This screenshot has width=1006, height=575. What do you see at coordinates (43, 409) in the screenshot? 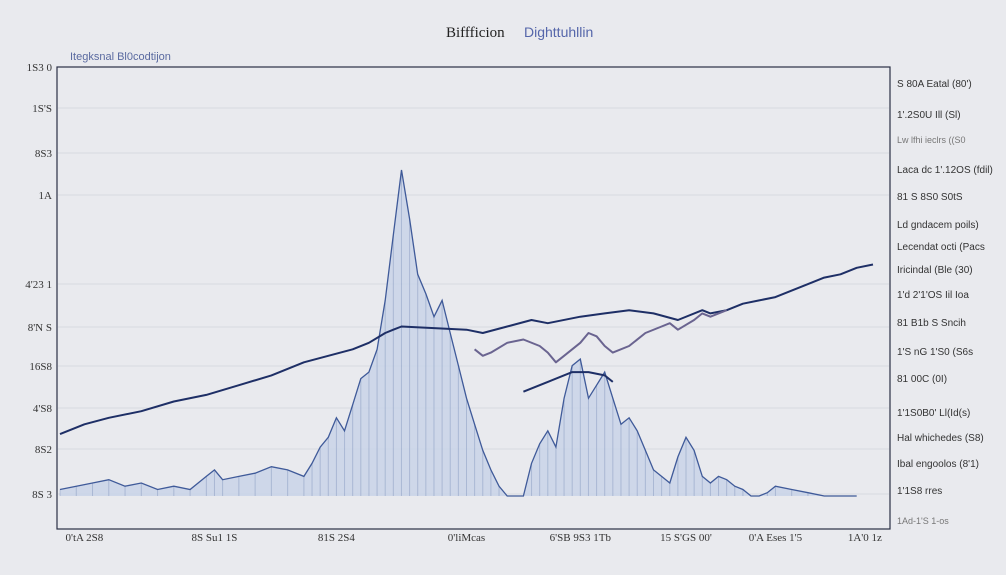
I see `y-tick-label: 4'S8` at bounding box center [43, 409].